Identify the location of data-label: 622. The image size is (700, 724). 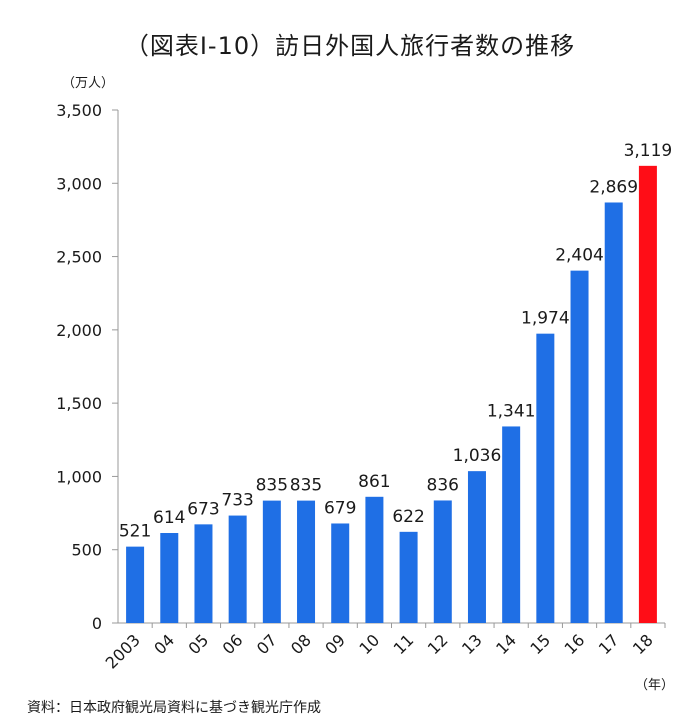
(408, 517).